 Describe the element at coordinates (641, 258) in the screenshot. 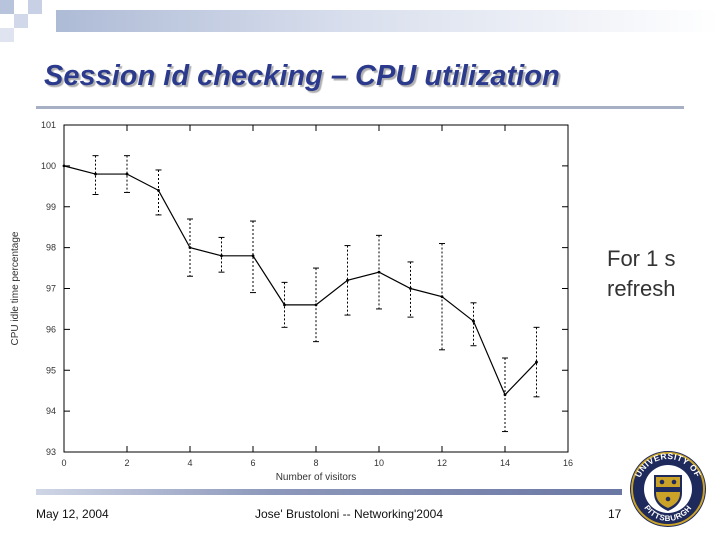

I see `annotation-line-1: For 1 s` at that location.